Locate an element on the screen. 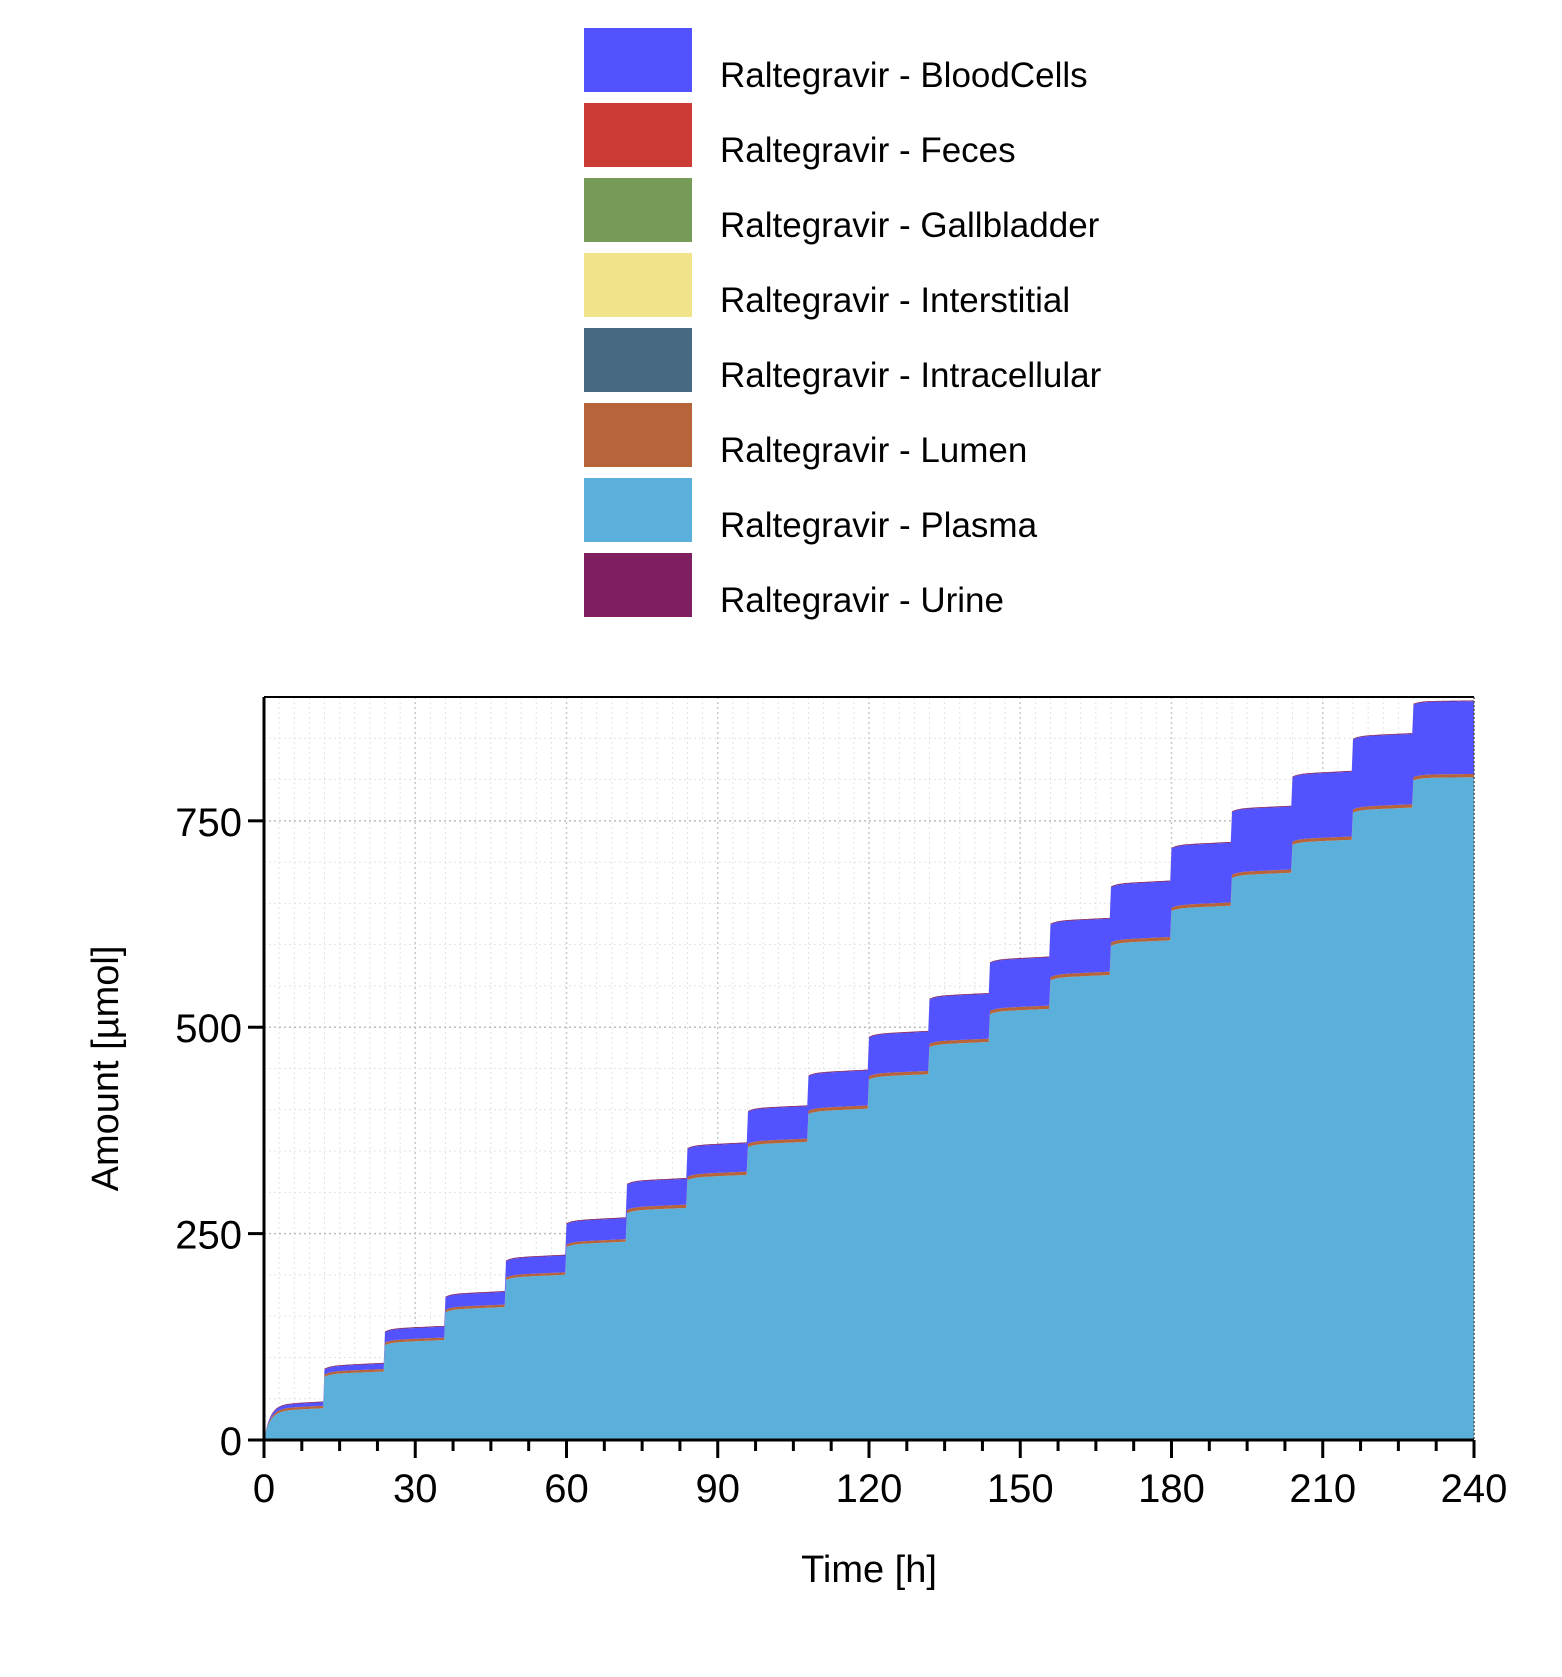  legend-swatch-gallbladder is located at coordinates (638, 210).